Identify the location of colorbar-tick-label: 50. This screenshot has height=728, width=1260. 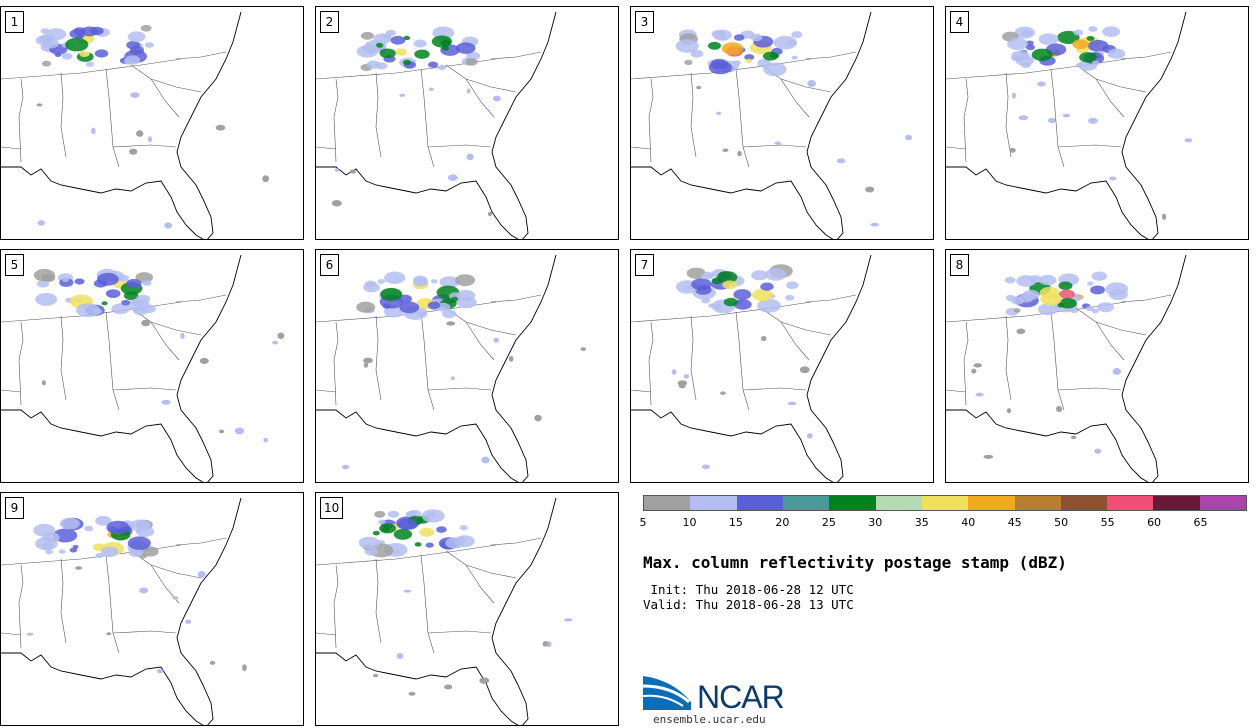
(1061, 522).